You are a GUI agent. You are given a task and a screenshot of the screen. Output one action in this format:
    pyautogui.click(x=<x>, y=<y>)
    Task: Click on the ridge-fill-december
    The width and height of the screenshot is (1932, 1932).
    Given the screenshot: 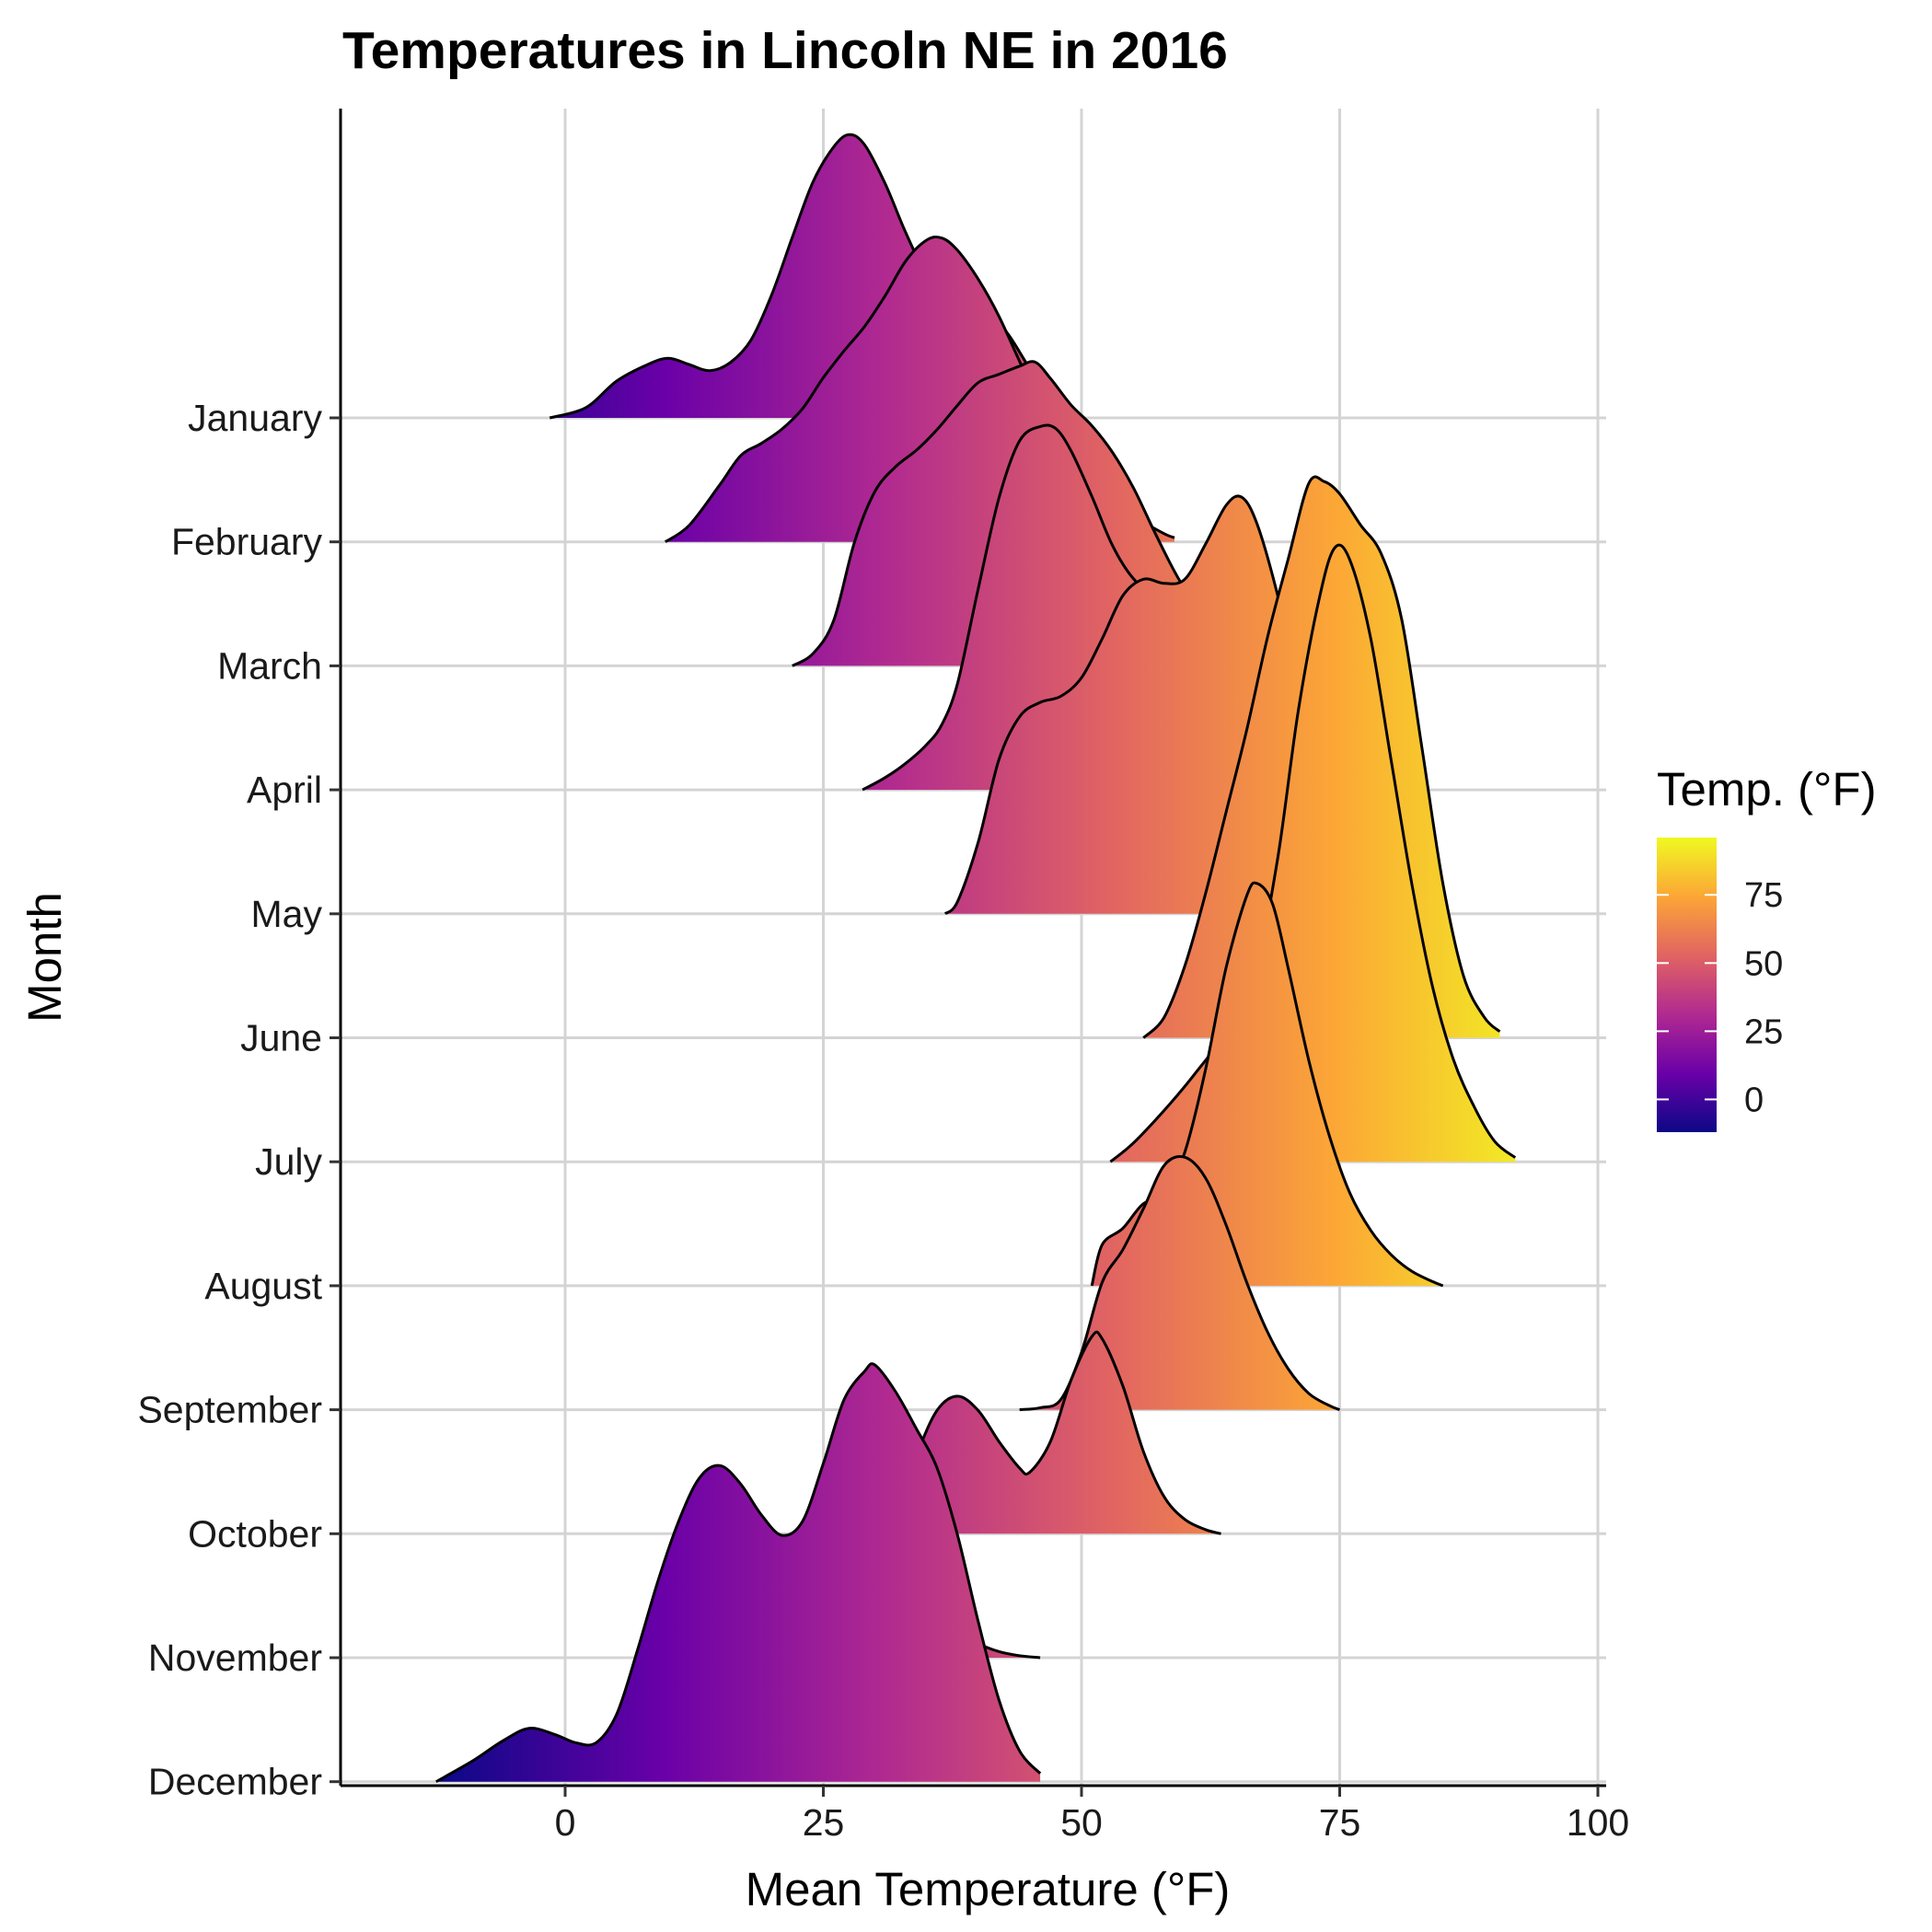 What is the action you would take?
    pyautogui.click(x=738, y=1573)
    